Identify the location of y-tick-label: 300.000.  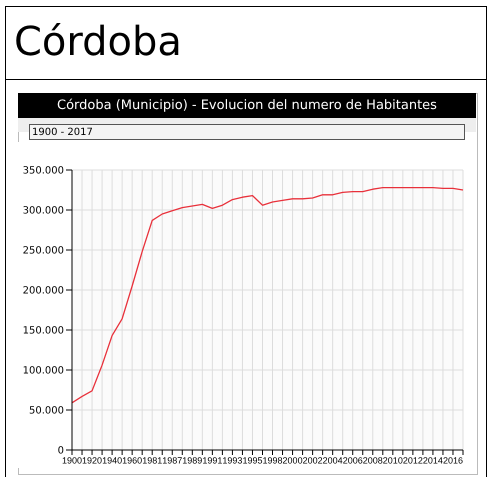
(43, 211).